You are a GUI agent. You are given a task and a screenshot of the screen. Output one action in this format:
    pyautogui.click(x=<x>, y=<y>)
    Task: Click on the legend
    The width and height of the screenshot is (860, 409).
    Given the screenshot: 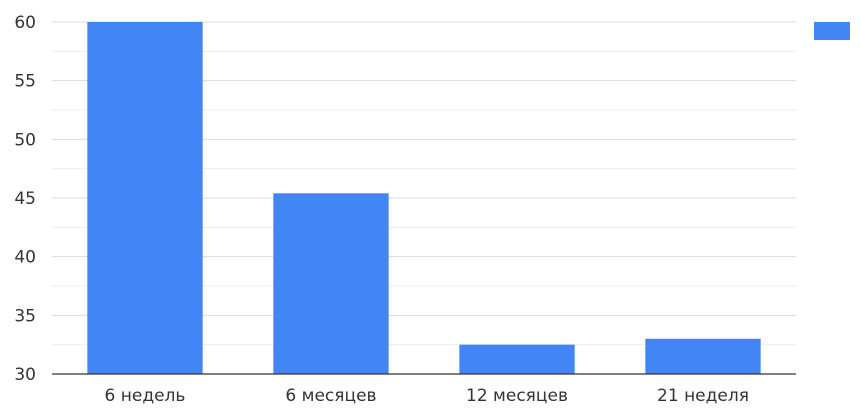 What is the action you would take?
    pyautogui.click(x=832, y=31)
    